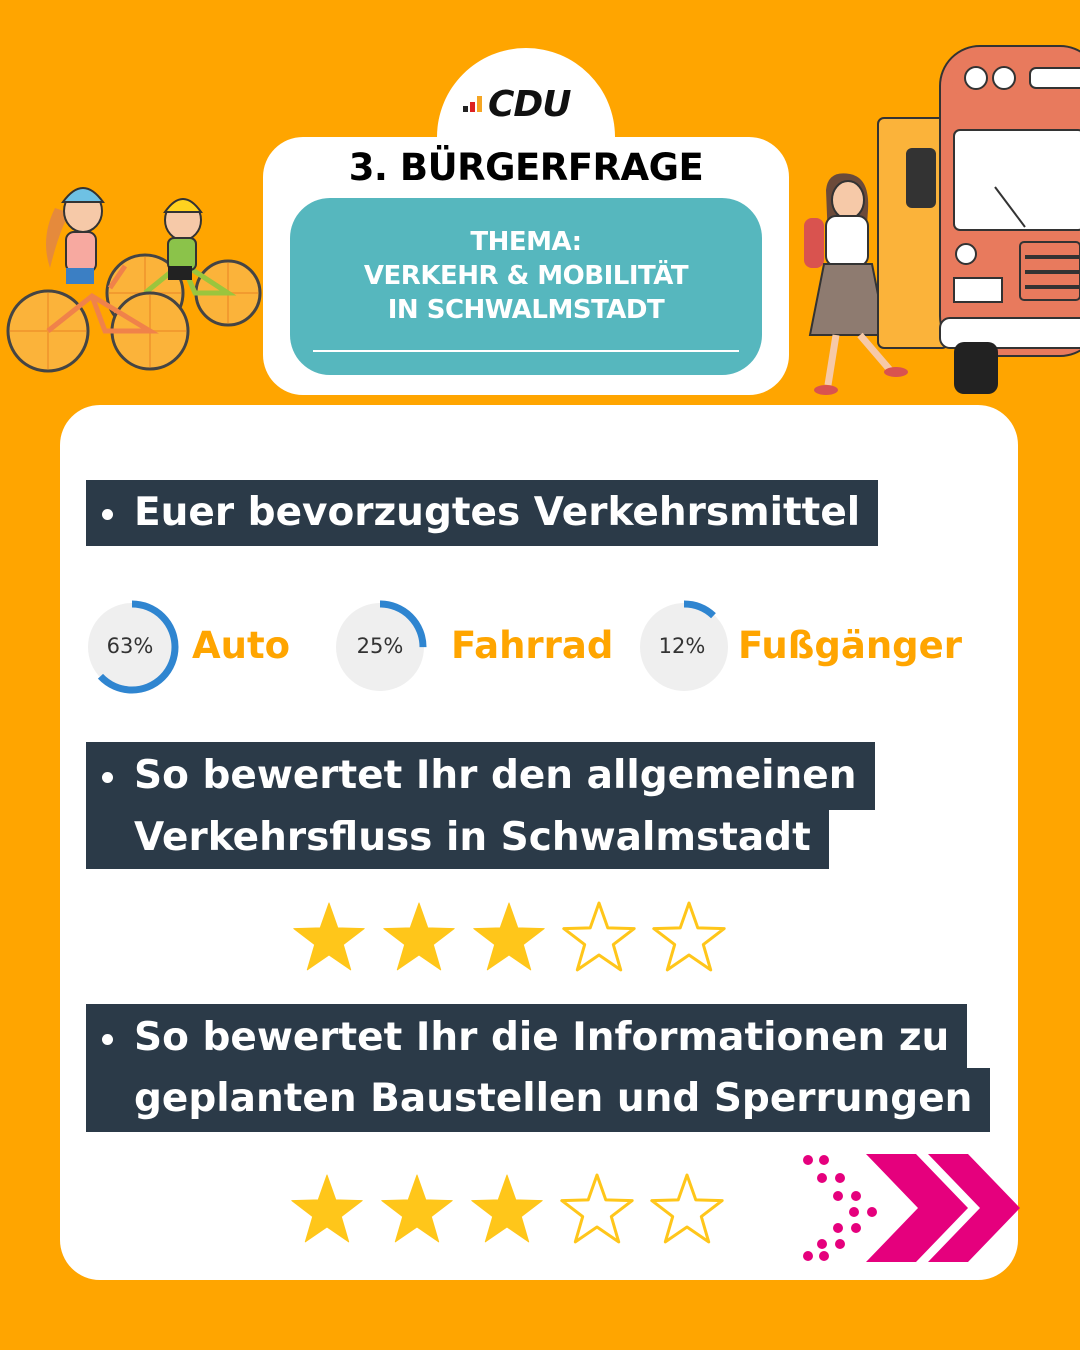 The image size is (1080, 1350). I want to click on question-2-bar-line-2: Verkehrsfluss in Schwalmstadt, so click(457, 838).